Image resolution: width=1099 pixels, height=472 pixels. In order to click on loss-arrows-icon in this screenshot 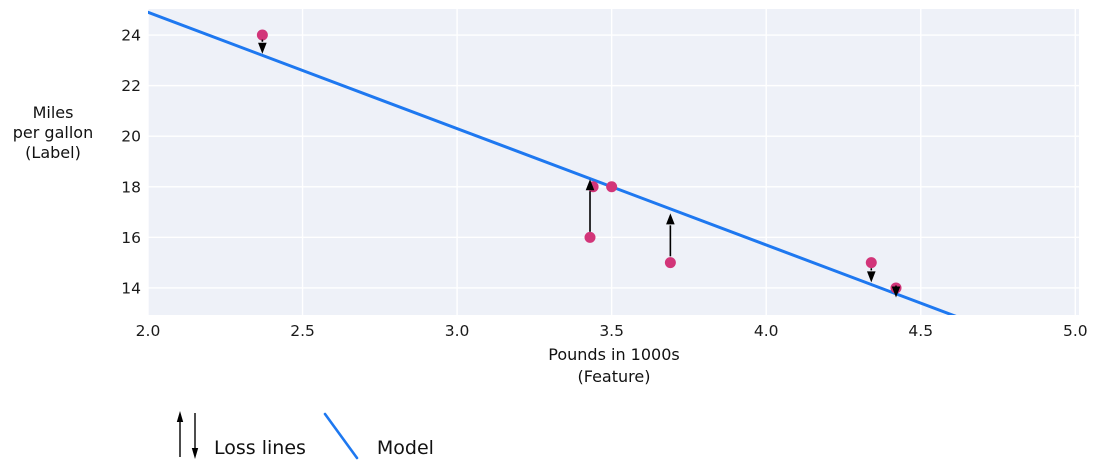, I will do `click(187, 435)`.